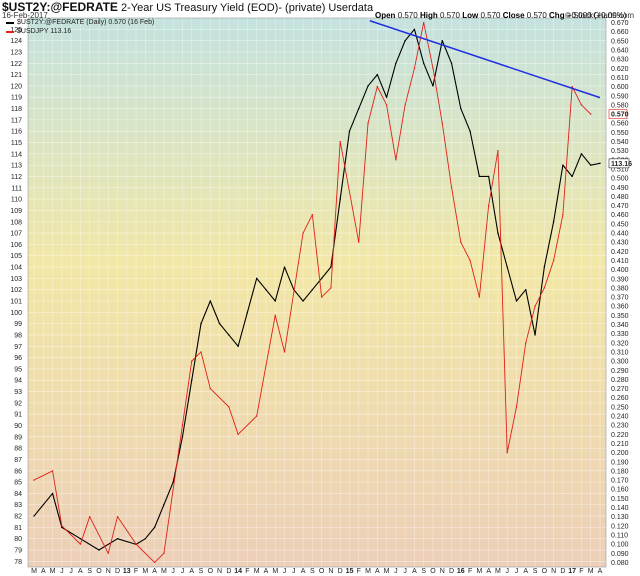 This screenshot has width=640, height=576. What do you see at coordinates (294, 571) in the screenshot?
I see `x-tick-label-28: J` at bounding box center [294, 571].